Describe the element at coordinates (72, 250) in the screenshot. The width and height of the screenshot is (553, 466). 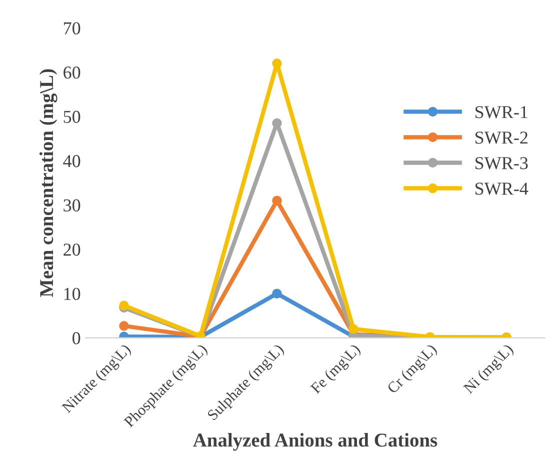
I see `y-tick-label: 20` at that location.